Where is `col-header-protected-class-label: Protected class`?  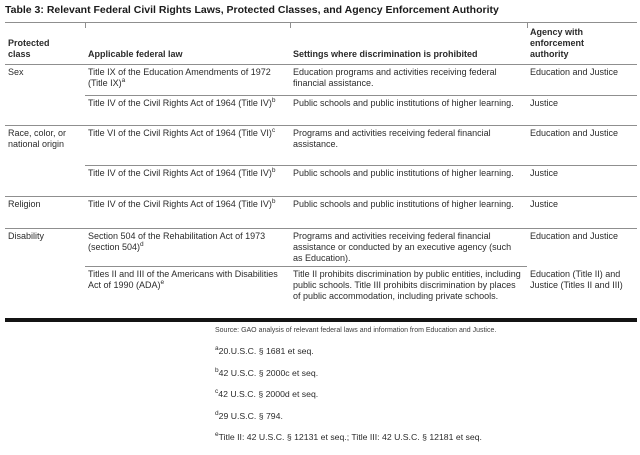 col-header-protected-class-label: Protected class is located at coordinates (29, 48).